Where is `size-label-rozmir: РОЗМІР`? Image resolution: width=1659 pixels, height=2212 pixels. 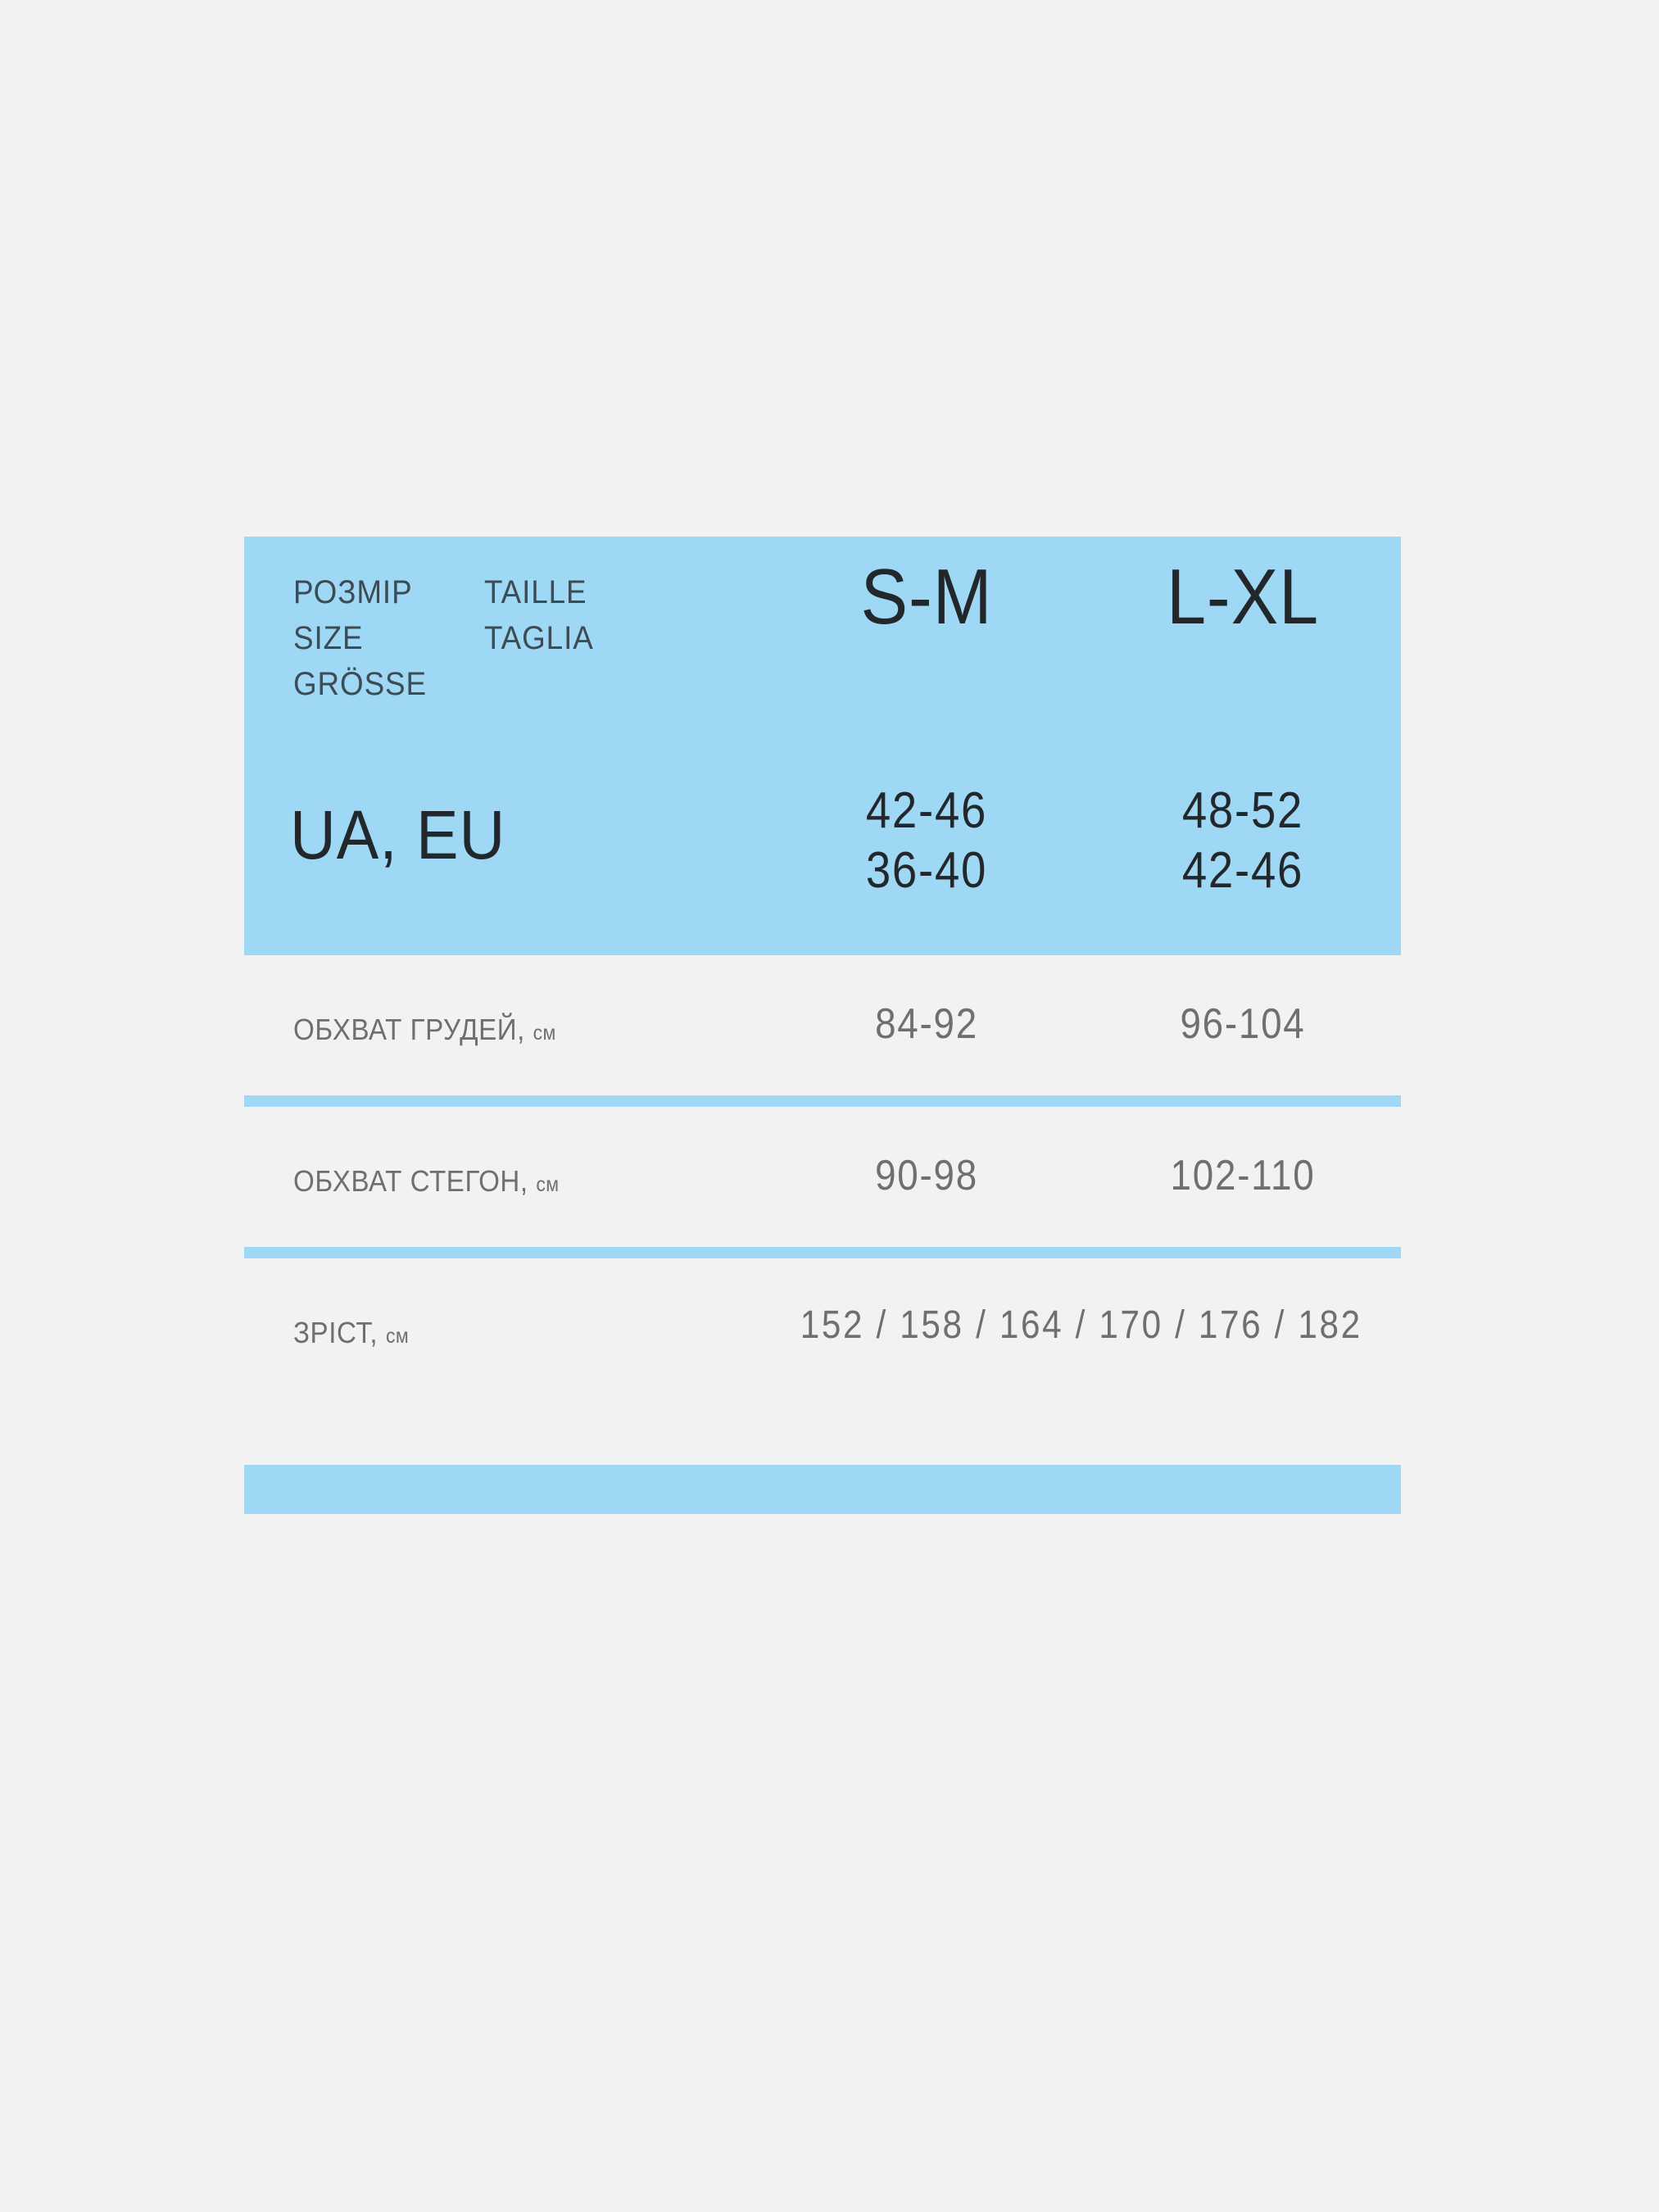 size-label-rozmir: РОЗМІР is located at coordinates (353, 592).